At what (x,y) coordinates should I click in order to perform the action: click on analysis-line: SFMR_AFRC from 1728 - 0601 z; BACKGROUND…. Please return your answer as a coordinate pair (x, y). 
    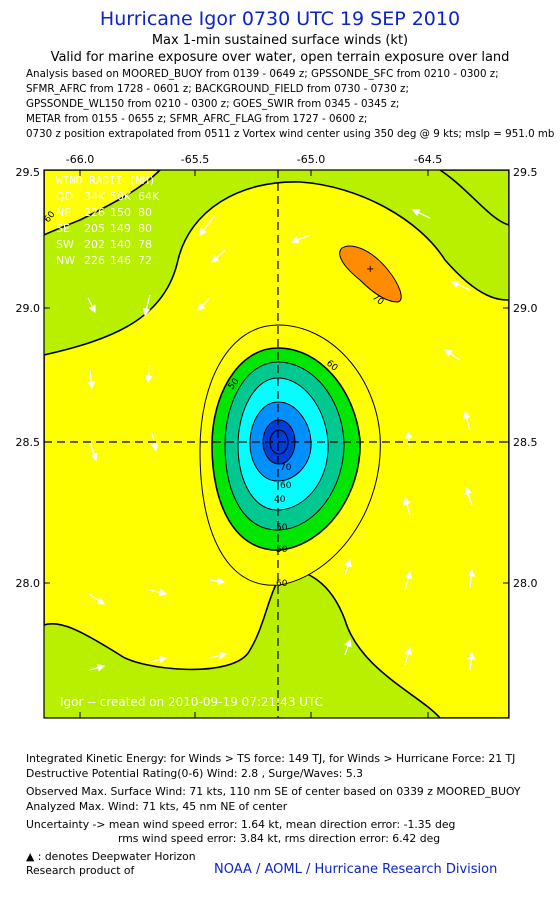
    Looking at the image, I should click on (217, 89).